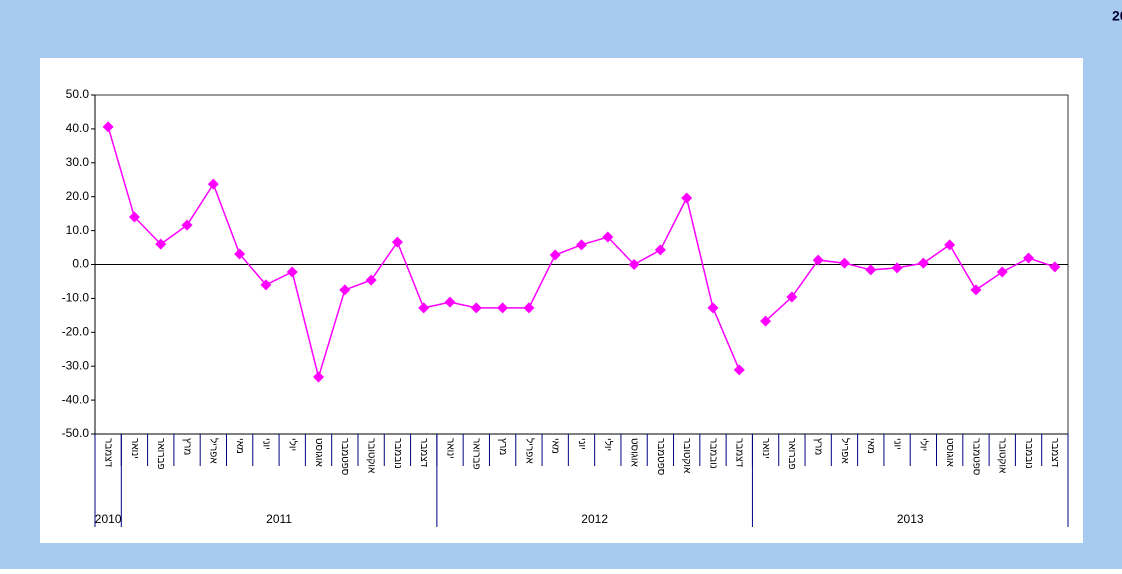  I want to click on y-tick-label: -20.0, so click(76, 331).